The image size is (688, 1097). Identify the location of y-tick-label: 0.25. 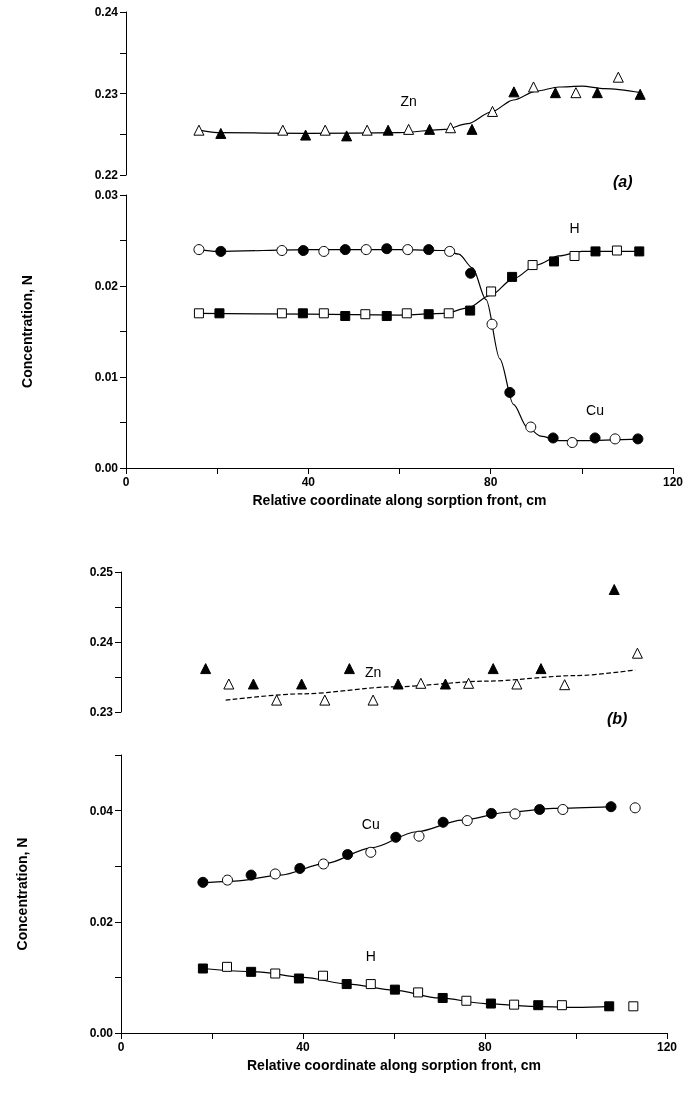
(101, 572).